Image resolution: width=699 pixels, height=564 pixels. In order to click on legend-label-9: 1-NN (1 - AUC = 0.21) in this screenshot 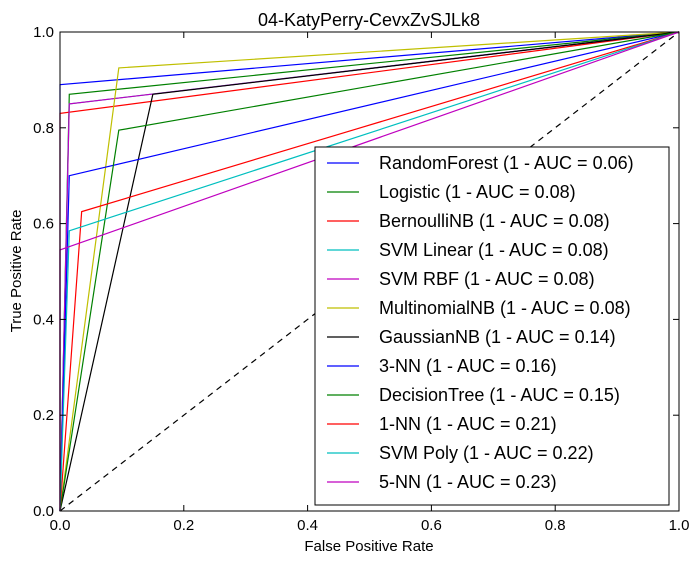, I will do `click(468, 424)`.